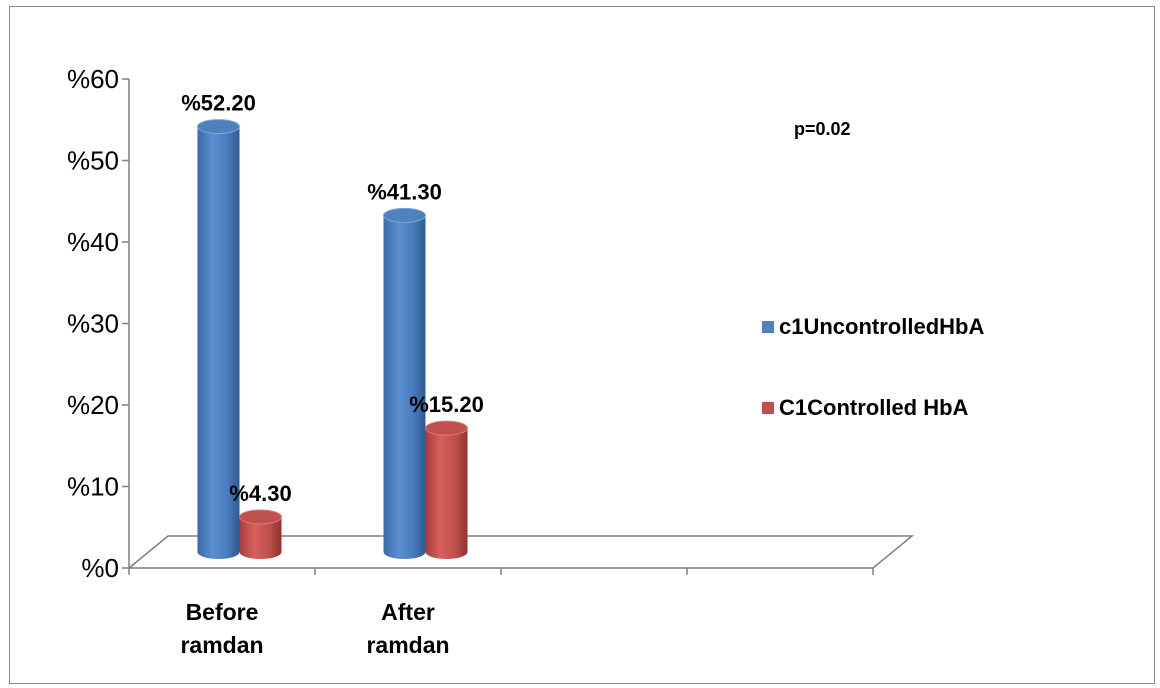 The height and width of the screenshot is (688, 1160). What do you see at coordinates (93, 79) in the screenshot?
I see `y-tick-label: %60` at bounding box center [93, 79].